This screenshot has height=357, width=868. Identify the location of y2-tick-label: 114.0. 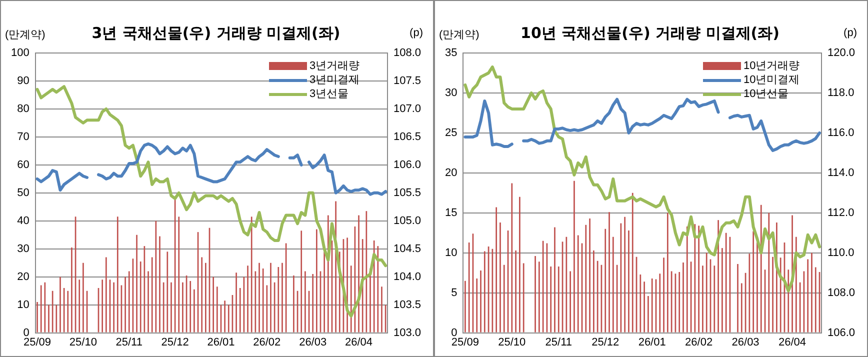
(840, 172).